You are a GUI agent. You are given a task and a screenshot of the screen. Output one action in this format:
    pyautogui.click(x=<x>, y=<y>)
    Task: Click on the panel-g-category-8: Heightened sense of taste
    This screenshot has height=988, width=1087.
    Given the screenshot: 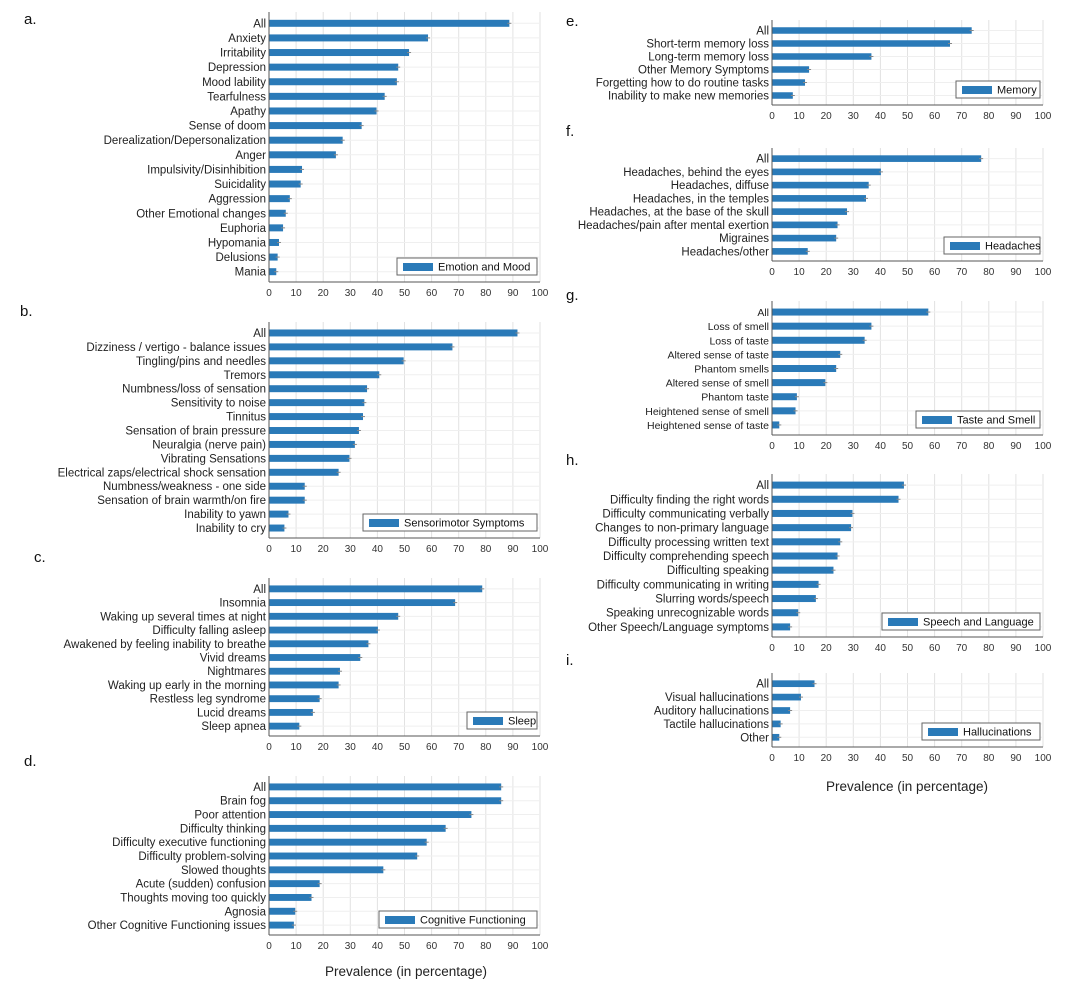 What is the action you would take?
    pyautogui.click(x=708, y=426)
    